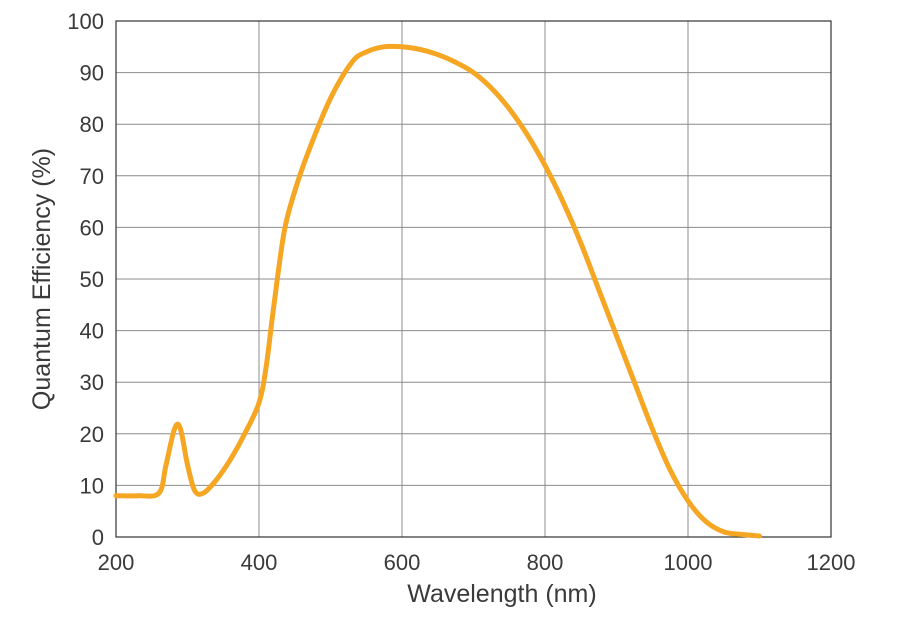 The width and height of the screenshot is (917, 623). Describe the element at coordinates (98, 537) in the screenshot. I see `y-tick-label: 0` at that location.